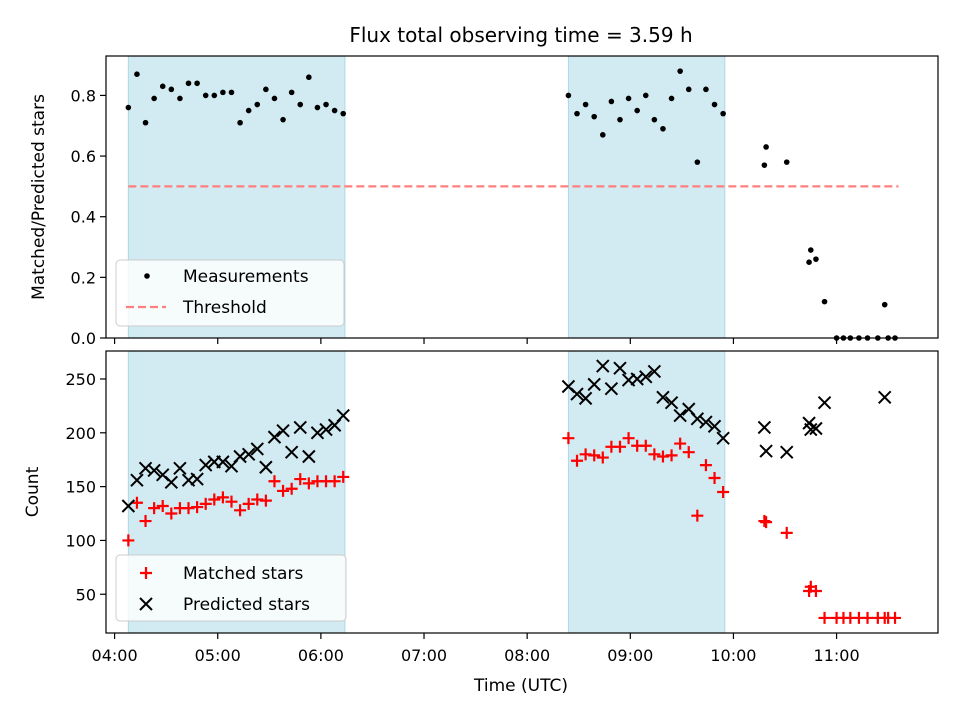 This screenshot has width=960, height=720. I want to click on legend-predicted-label: Predicted stars, so click(246, 605).